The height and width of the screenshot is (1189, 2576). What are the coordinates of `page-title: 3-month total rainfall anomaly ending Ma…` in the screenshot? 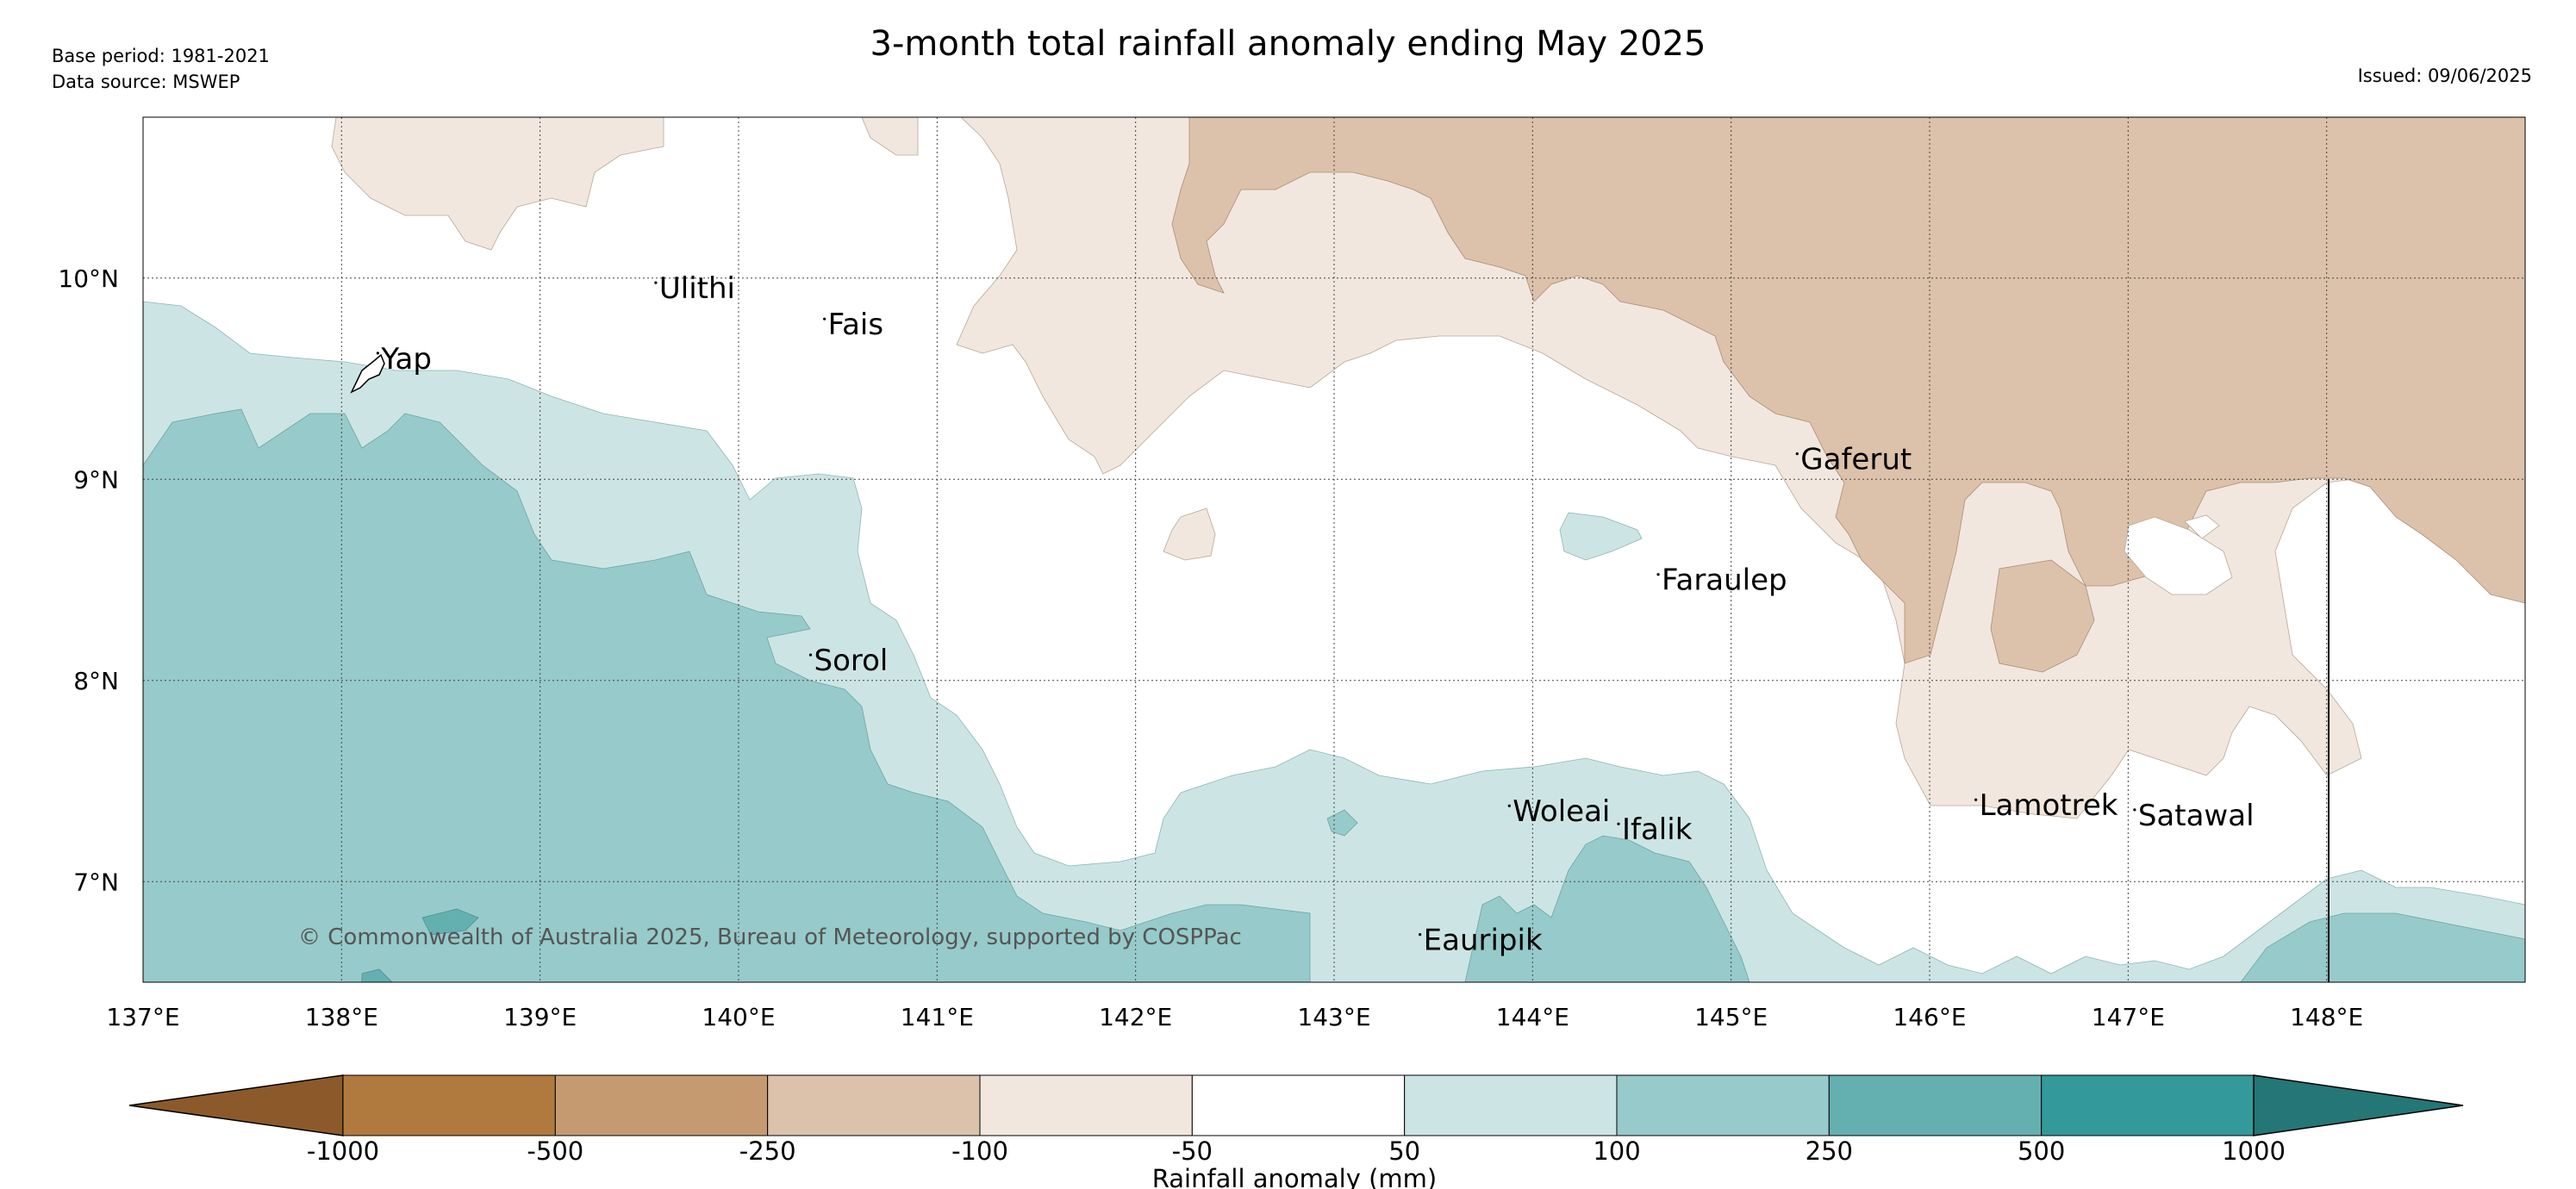 It's located at (1288, 44).